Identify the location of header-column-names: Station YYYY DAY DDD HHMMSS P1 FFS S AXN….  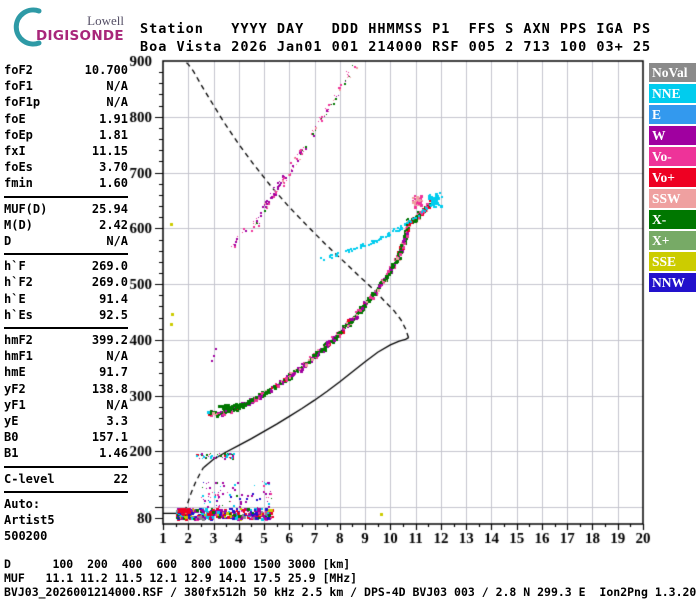
(396, 29).